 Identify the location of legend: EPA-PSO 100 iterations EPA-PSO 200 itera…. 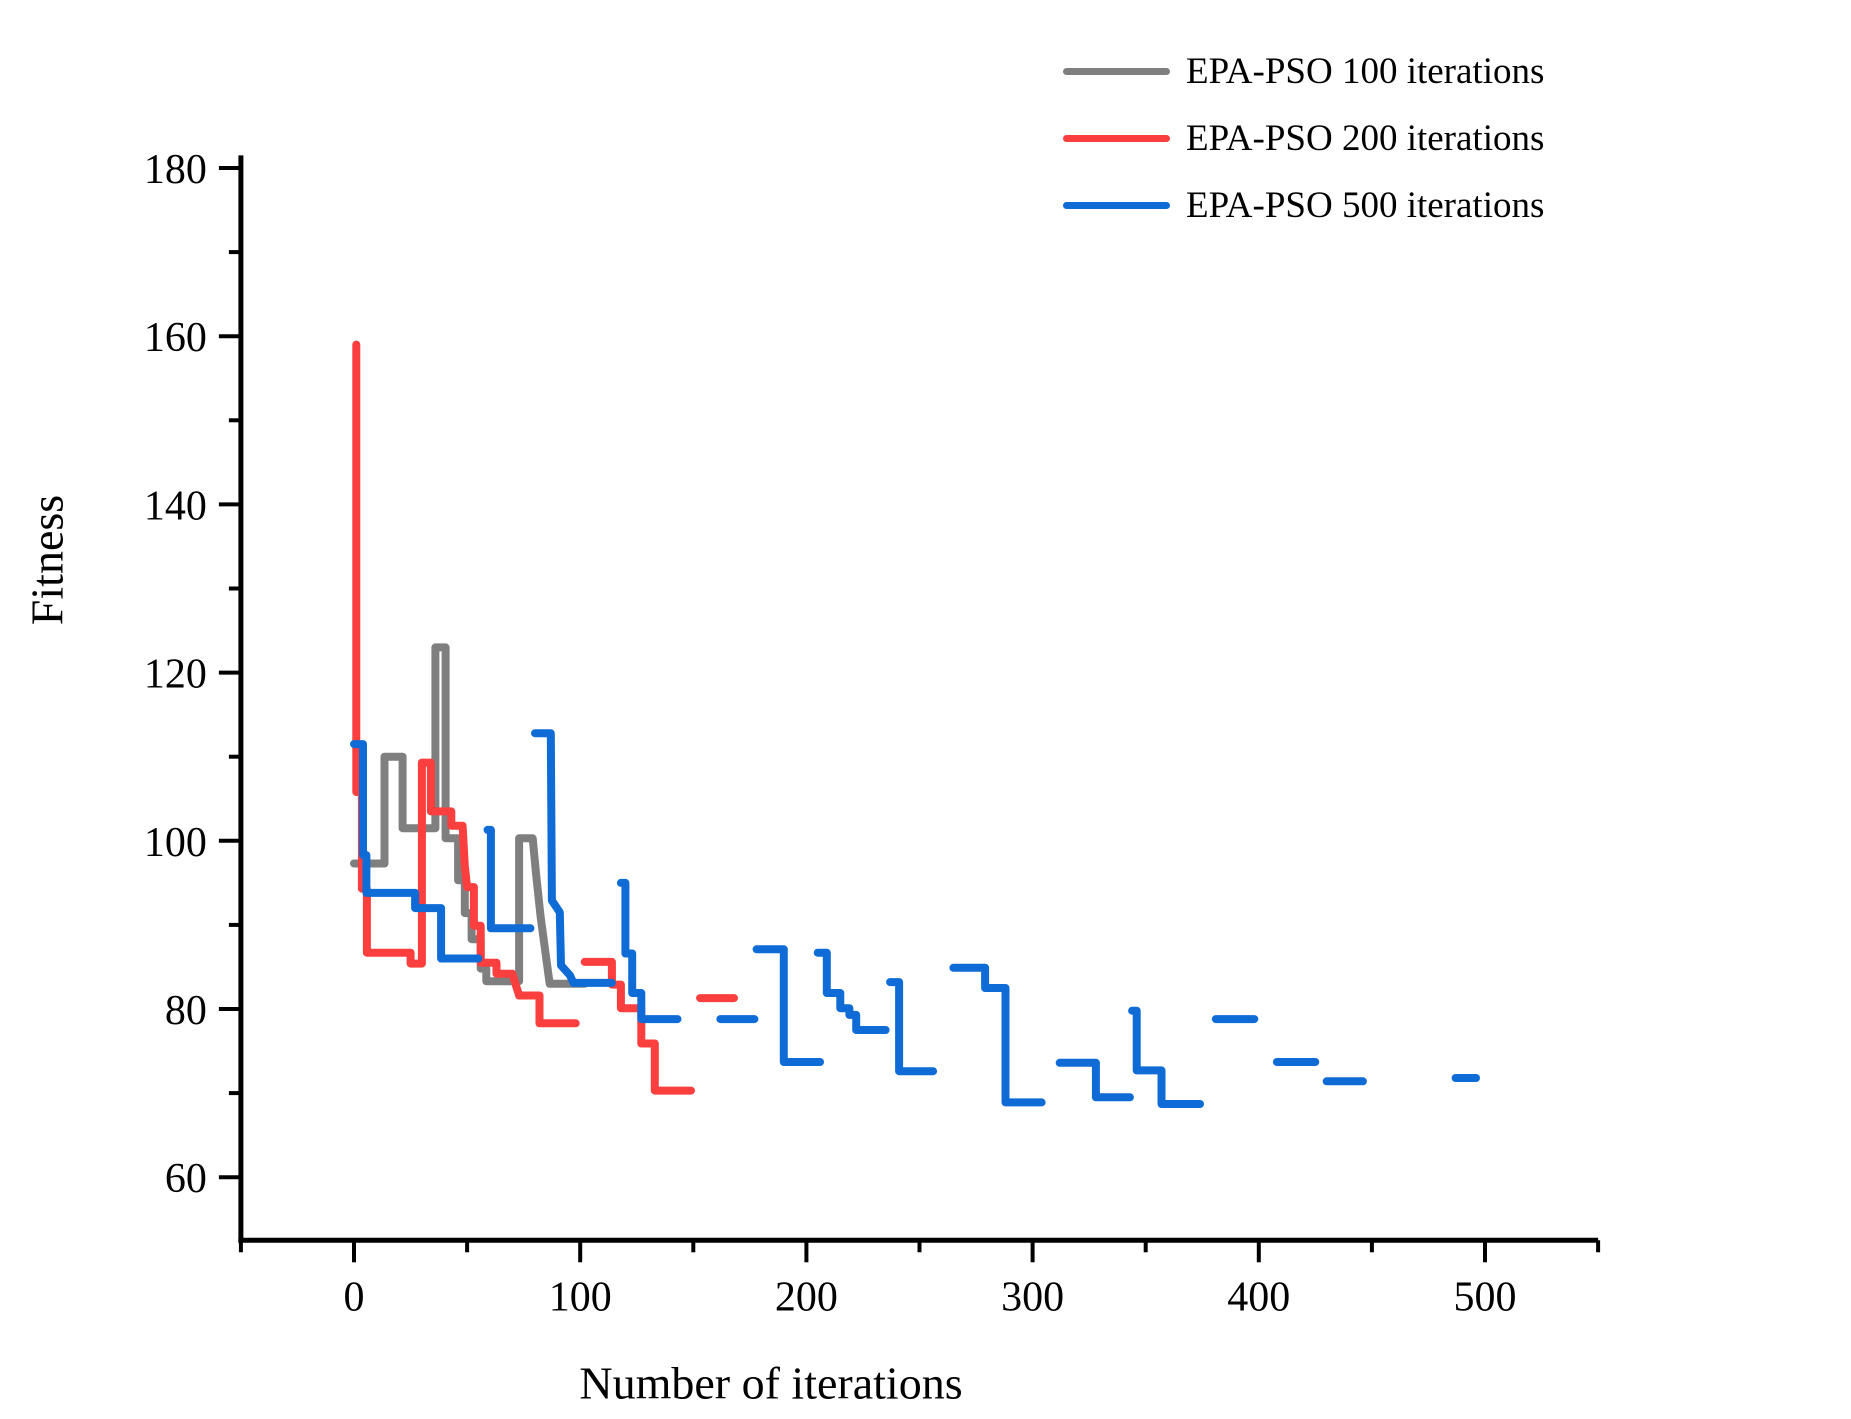
(1303, 138).